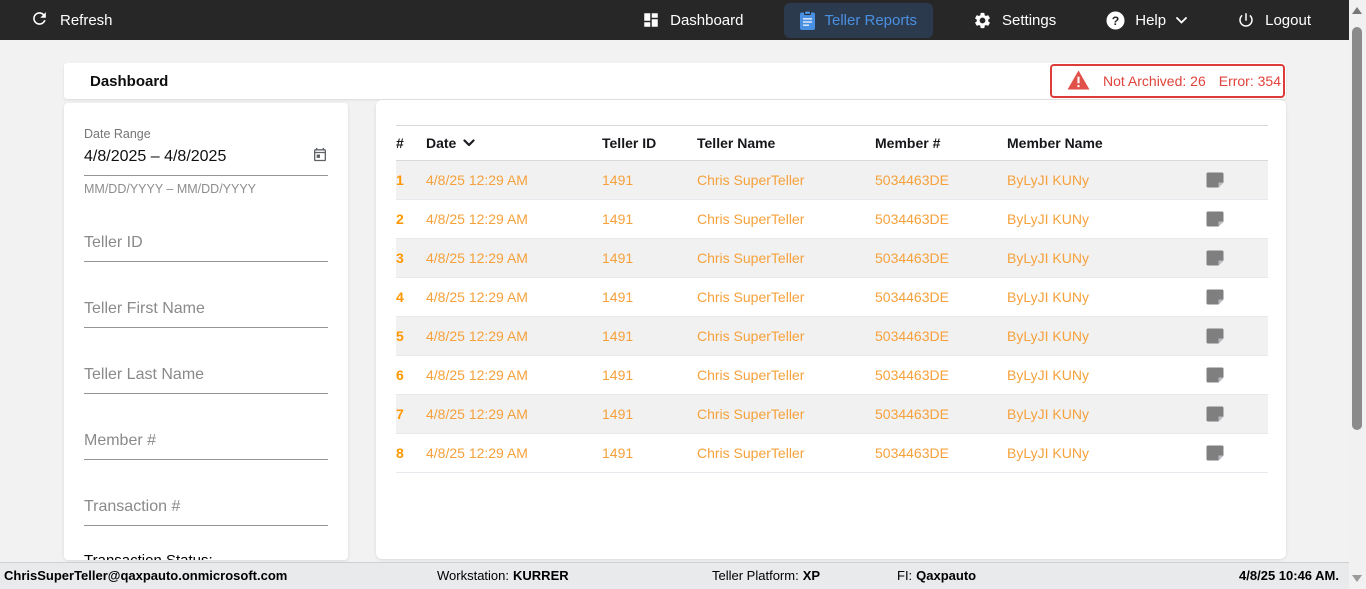 This screenshot has width=1366, height=589. I want to click on scroll-up-arrow-icon, so click(1357, 10).